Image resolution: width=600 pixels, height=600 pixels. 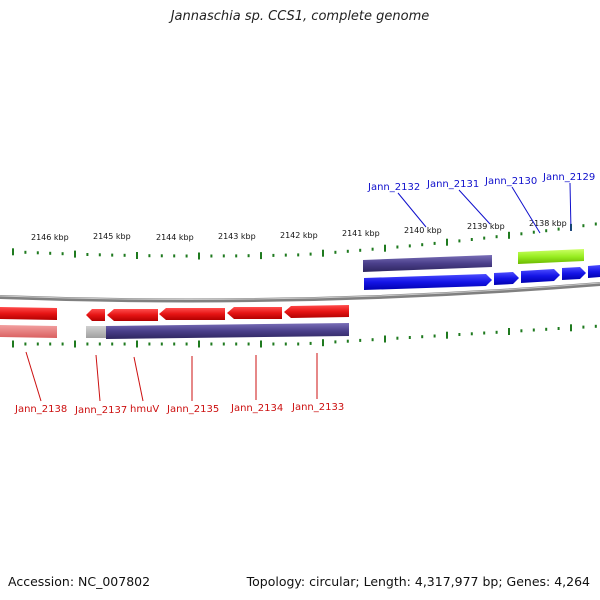 I want to click on label-jann-2131: Jann_2131, so click(x=452, y=184).